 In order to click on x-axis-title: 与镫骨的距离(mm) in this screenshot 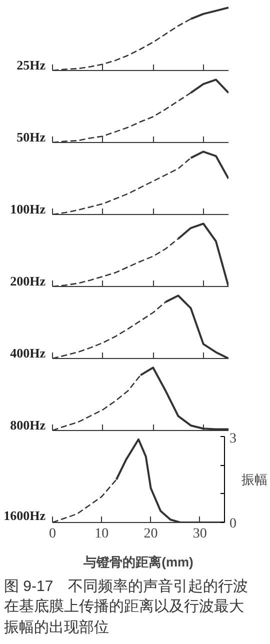, I will do `click(138, 562)`.